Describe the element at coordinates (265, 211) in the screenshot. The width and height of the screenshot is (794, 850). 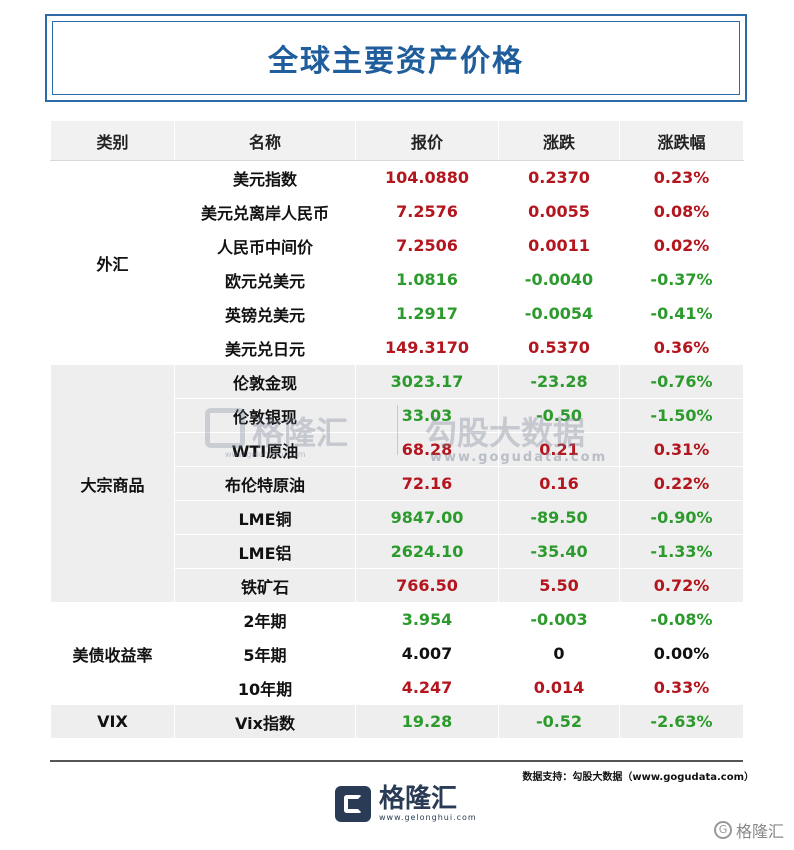
I see `asset-name-cell: 美元兑离岸人民币` at that location.